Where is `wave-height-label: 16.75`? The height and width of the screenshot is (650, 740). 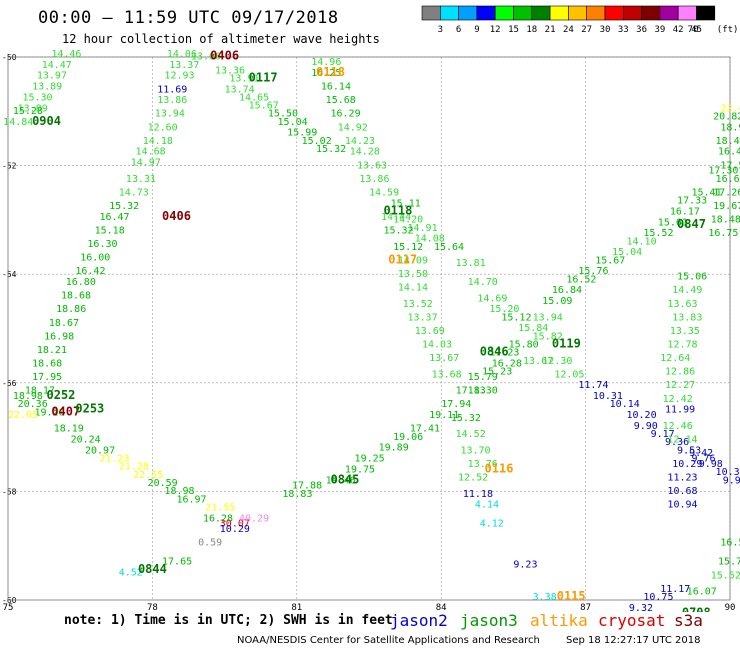
wave-height-label: 16.75 is located at coordinates (723, 233).